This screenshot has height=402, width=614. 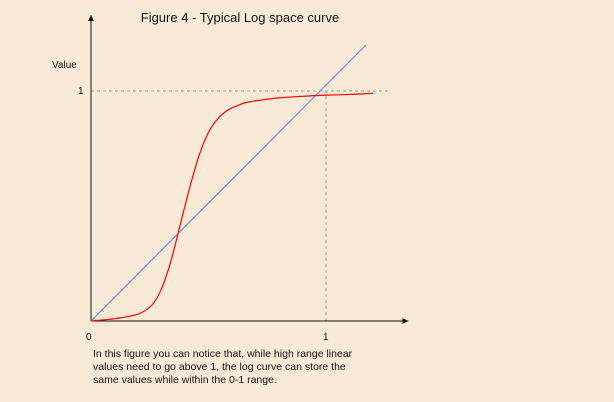 I want to click on x-tick-label-0: 0, so click(x=89, y=337).